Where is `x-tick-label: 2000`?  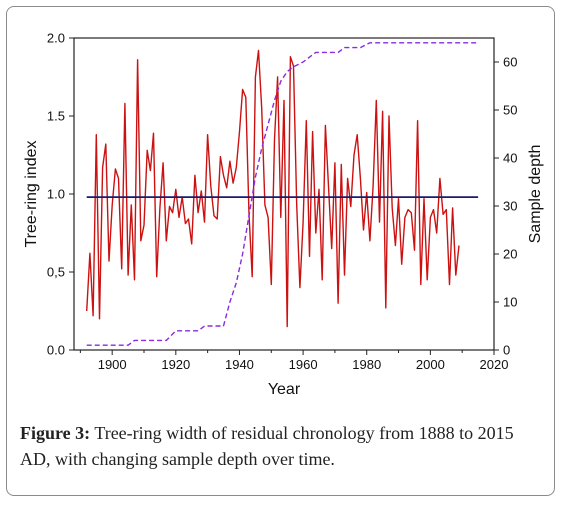
x-tick-label: 2000 is located at coordinates (430, 364).